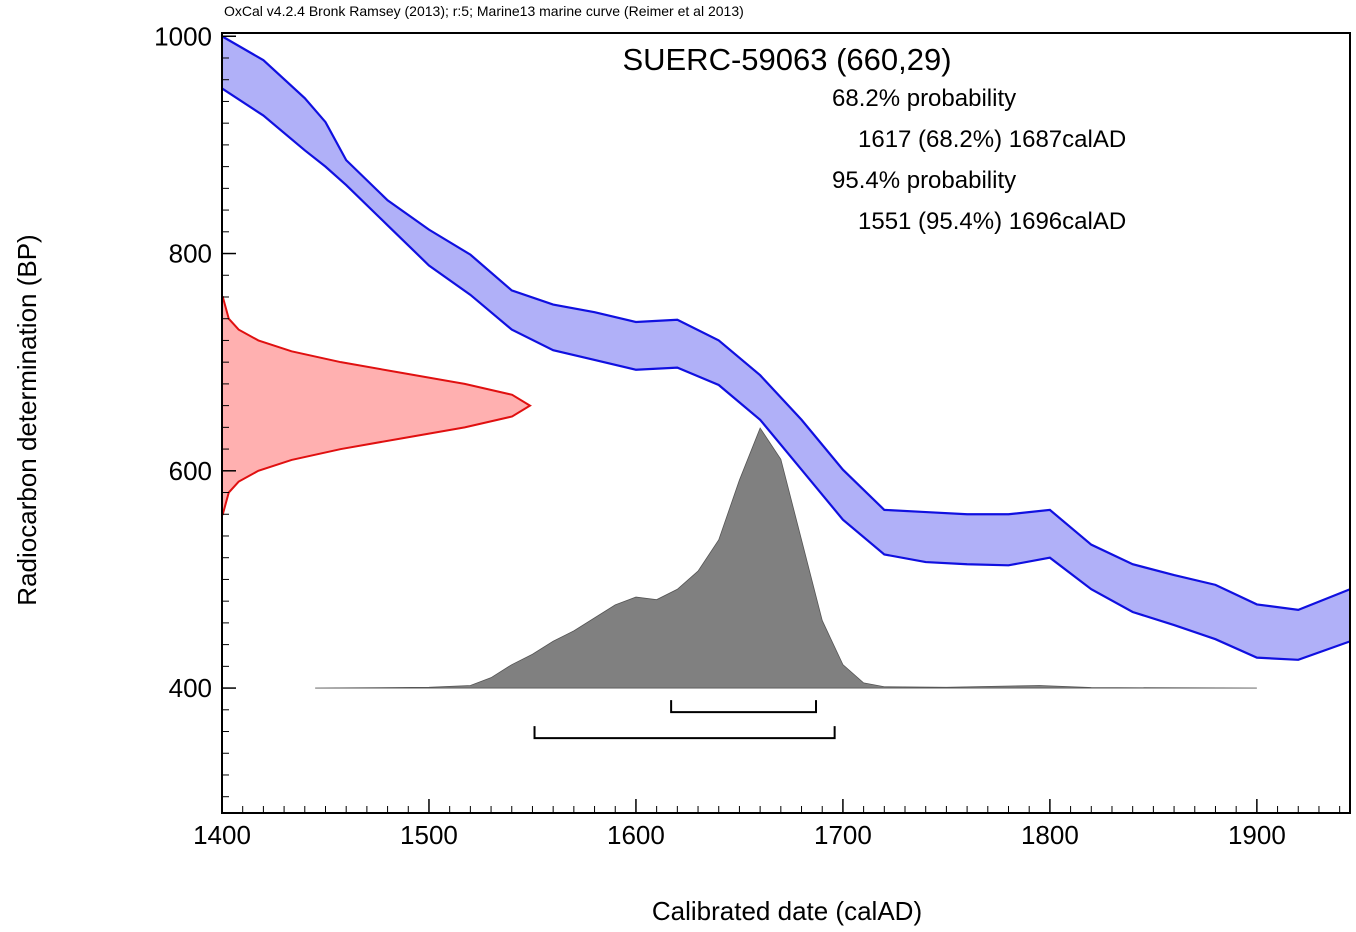 The image size is (1356, 932). I want to click on x-tick-label: 1400, so click(222, 835).